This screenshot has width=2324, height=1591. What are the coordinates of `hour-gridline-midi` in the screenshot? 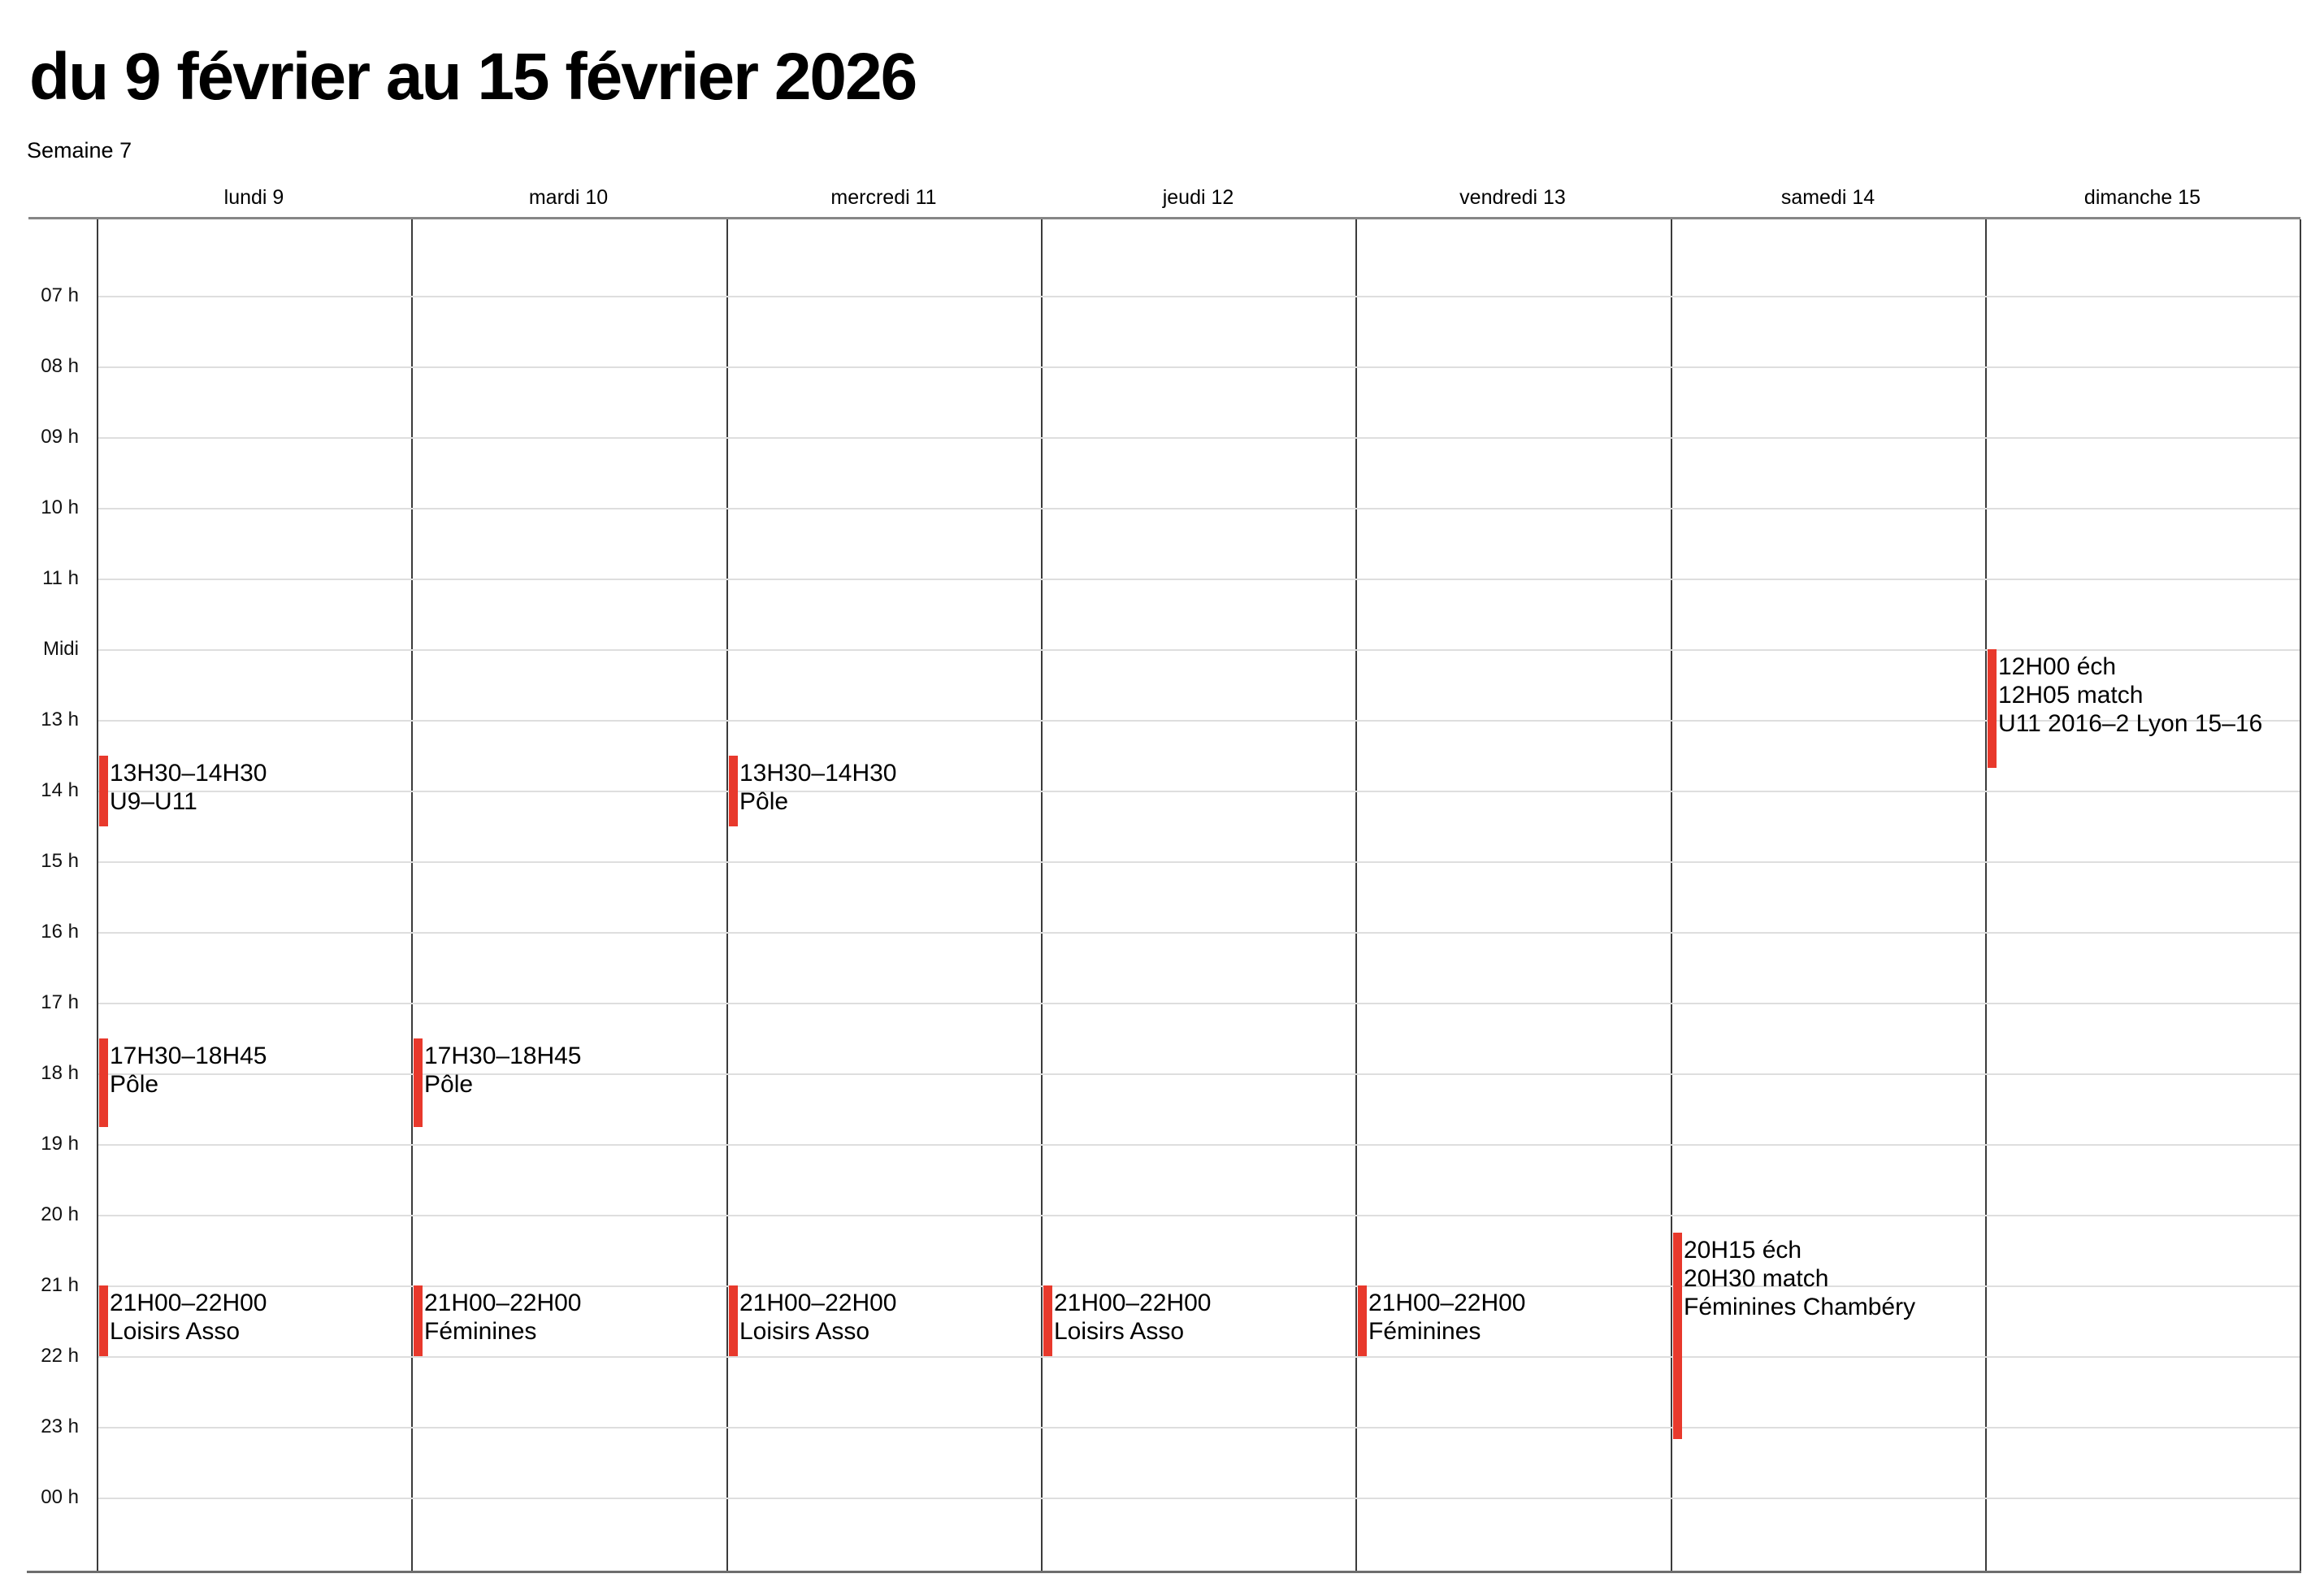 It's located at (1199, 650).